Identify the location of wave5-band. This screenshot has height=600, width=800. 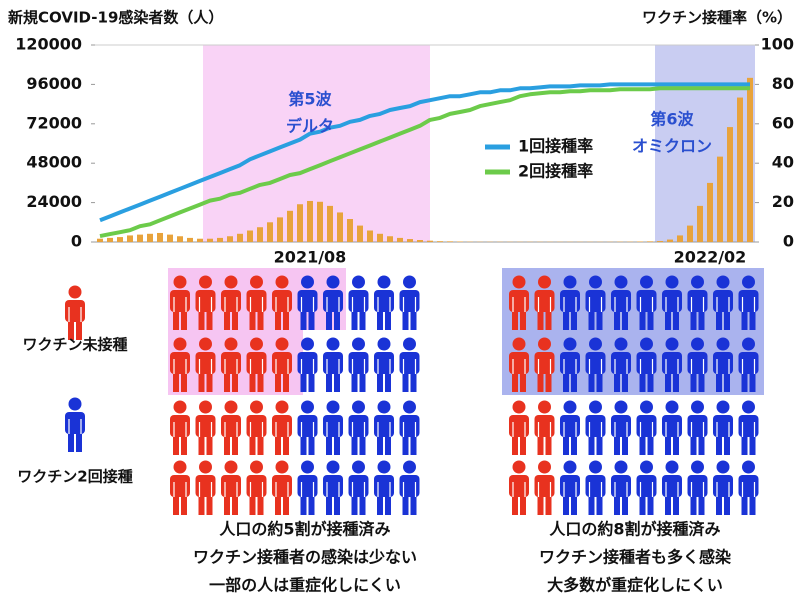
(316, 143).